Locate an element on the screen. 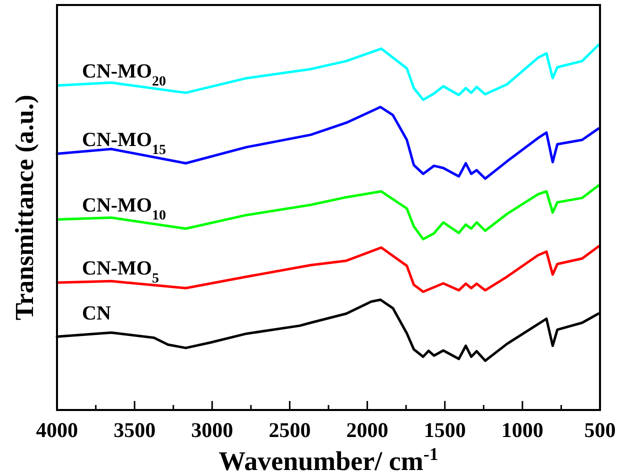 Image resolution: width=619 pixels, height=475 pixels. x-tick-label: 1500 is located at coordinates (445, 430).